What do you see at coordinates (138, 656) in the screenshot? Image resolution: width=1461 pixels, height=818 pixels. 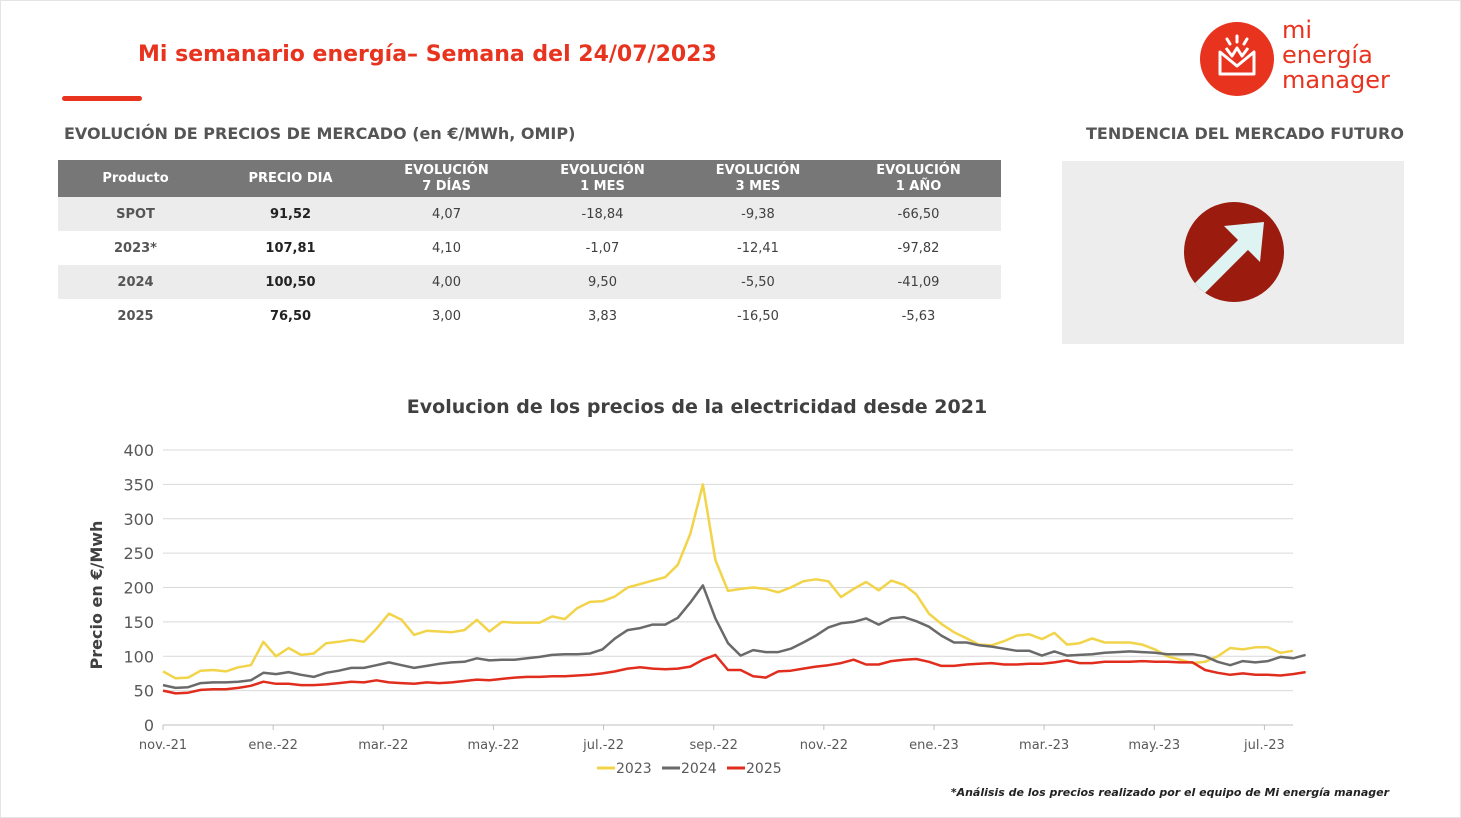 I see `y-tick-label: 100` at bounding box center [138, 656].